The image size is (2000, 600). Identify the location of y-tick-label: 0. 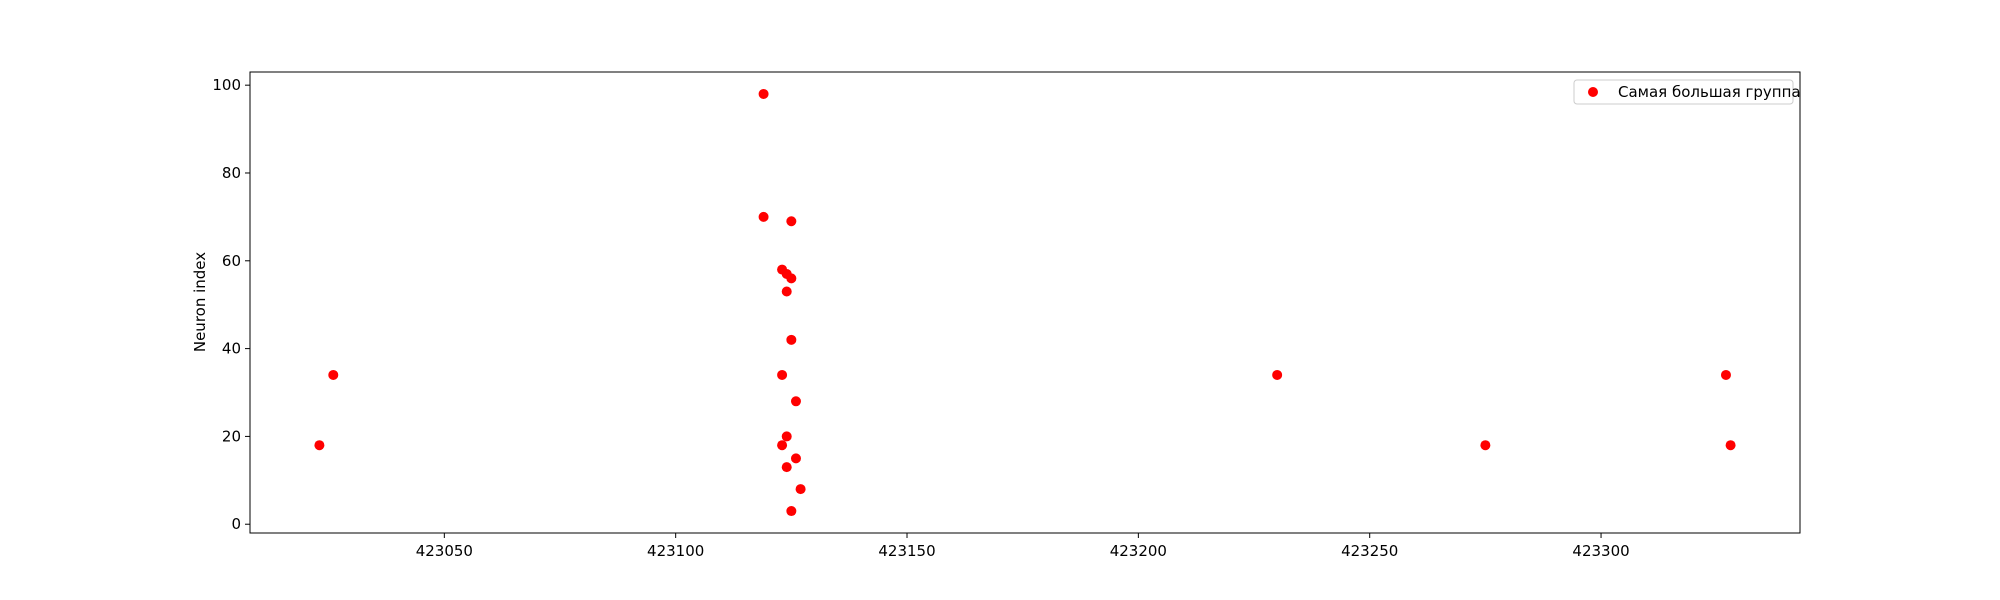
(236, 524).